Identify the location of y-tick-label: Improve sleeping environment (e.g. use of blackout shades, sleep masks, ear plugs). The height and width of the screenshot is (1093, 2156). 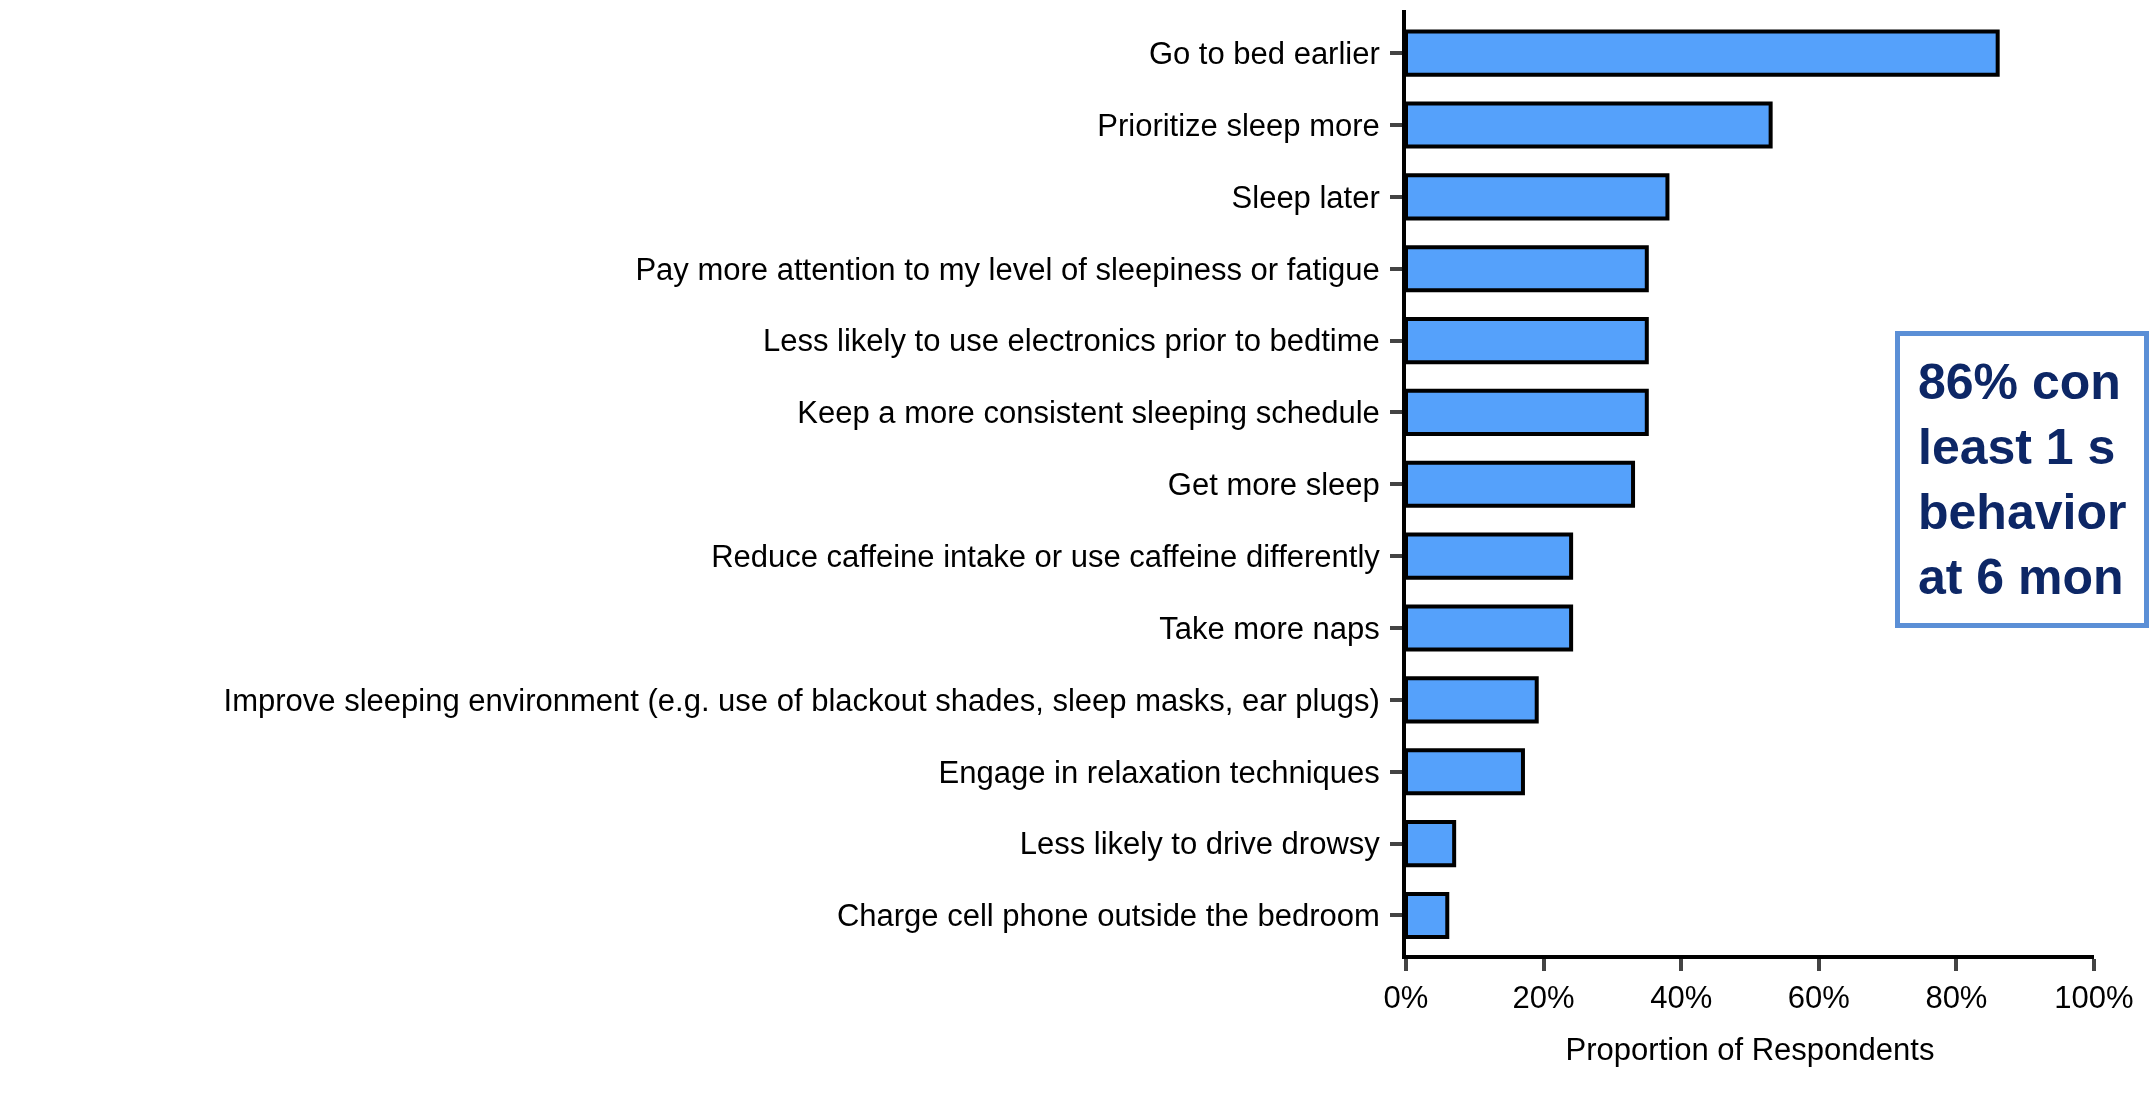
(801, 700).